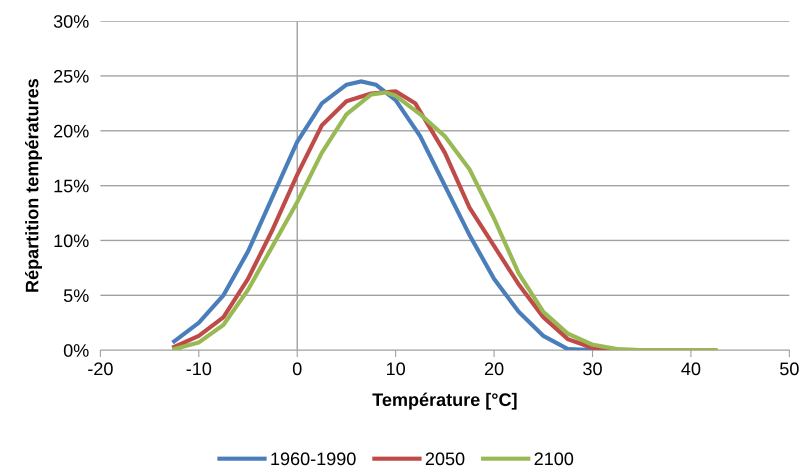 The height and width of the screenshot is (470, 803). I want to click on x-axis-title: Température [°C], so click(444, 401).